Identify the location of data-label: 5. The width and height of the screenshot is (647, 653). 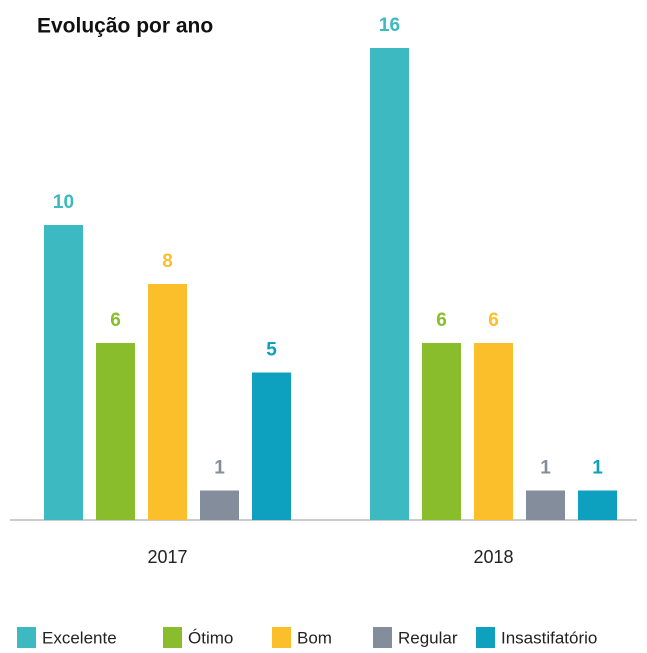
(271, 350).